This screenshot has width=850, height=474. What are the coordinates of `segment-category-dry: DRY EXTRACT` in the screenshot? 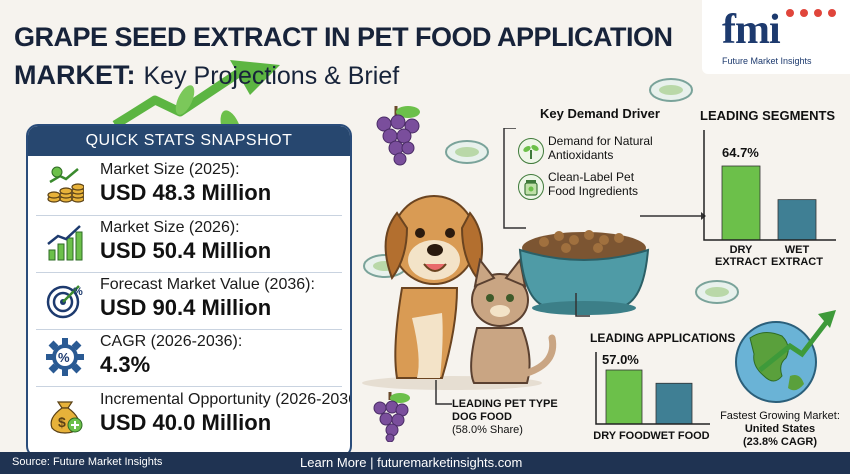 It's located at (741, 256).